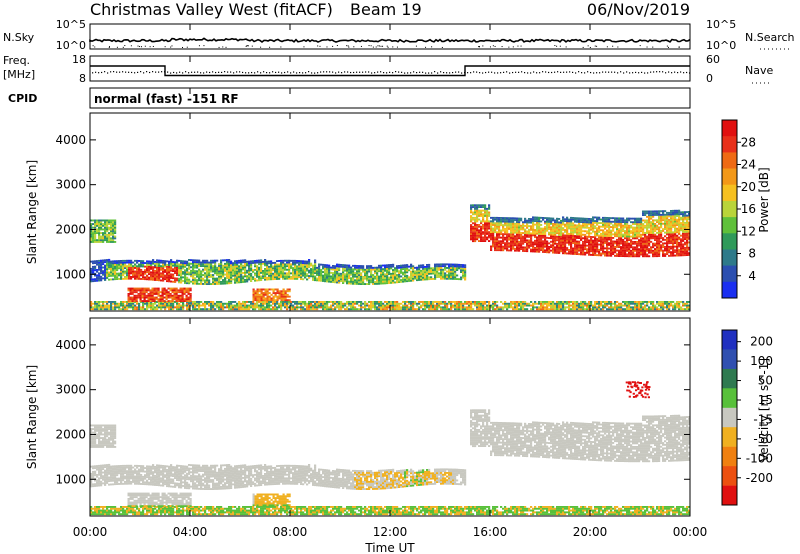 This screenshot has width=800, height=554. What do you see at coordinates (390, 71) in the screenshot?
I see `freq-step-line` at bounding box center [390, 71].